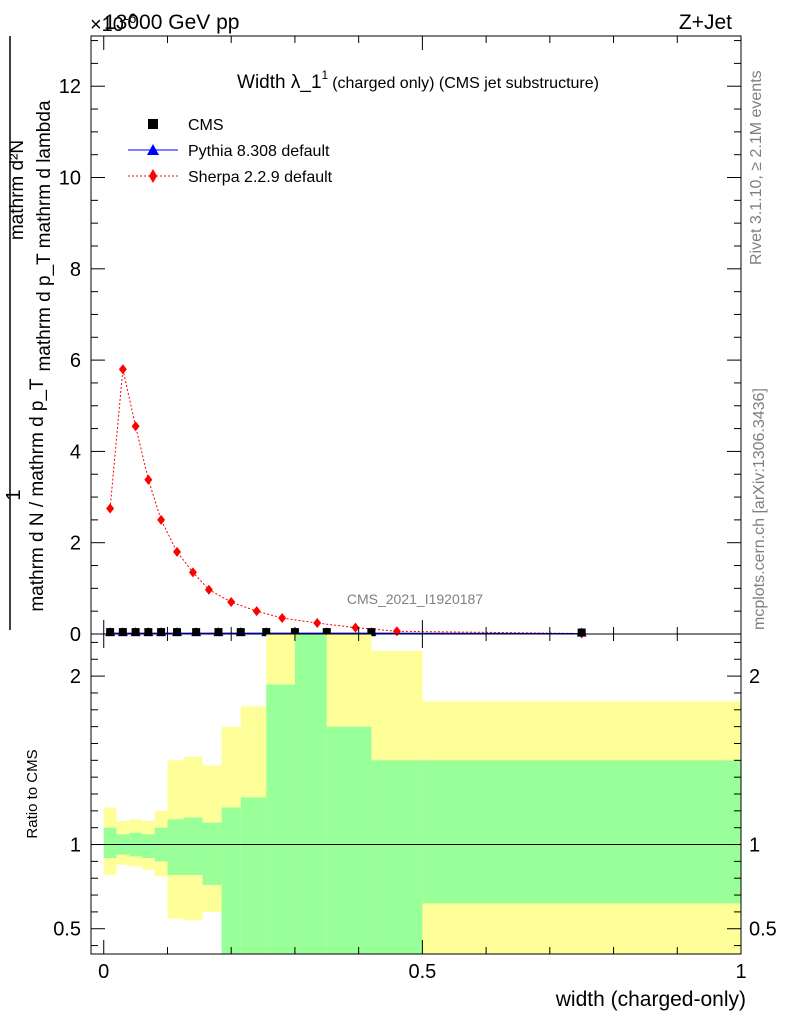 The width and height of the screenshot is (786, 1024). Describe the element at coordinates (259, 151) in the screenshot. I see `legend-label-pythia: Pythia 8.308 default` at that location.